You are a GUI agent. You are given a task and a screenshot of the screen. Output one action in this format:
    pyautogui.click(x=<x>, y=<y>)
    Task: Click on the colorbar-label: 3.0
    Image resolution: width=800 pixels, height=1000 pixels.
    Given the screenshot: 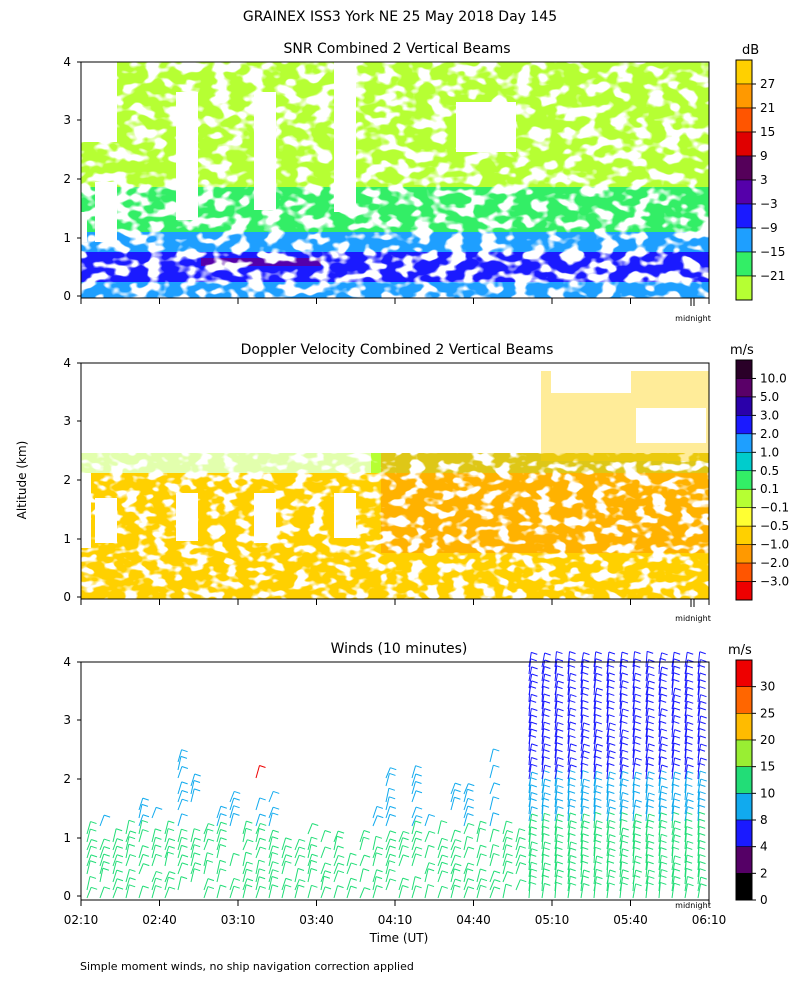 What is the action you would take?
    pyautogui.click(x=769, y=415)
    